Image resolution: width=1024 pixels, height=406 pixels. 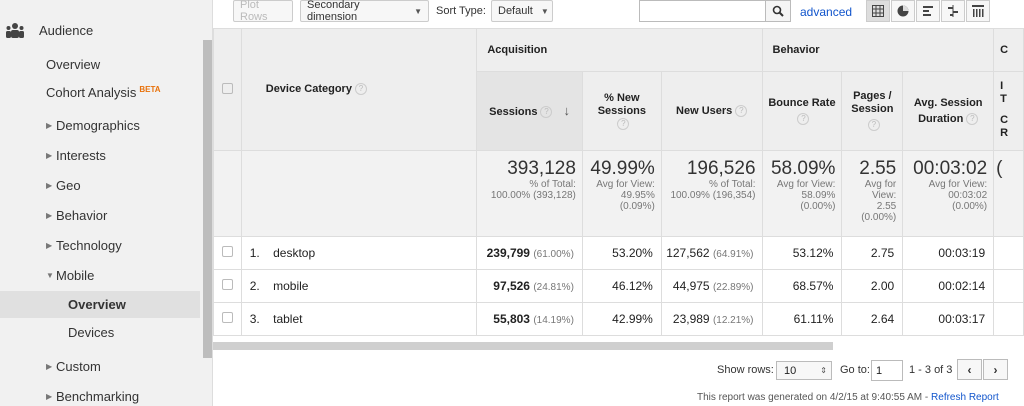 I want to click on pagination-range: 1 - 3 of 3, so click(x=931, y=370).